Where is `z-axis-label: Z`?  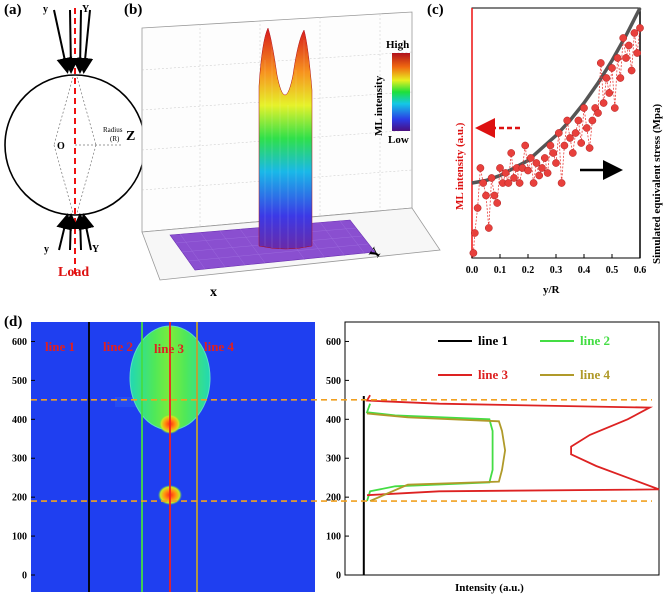
z-axis-label: Z is located at coordinates (130, 136).